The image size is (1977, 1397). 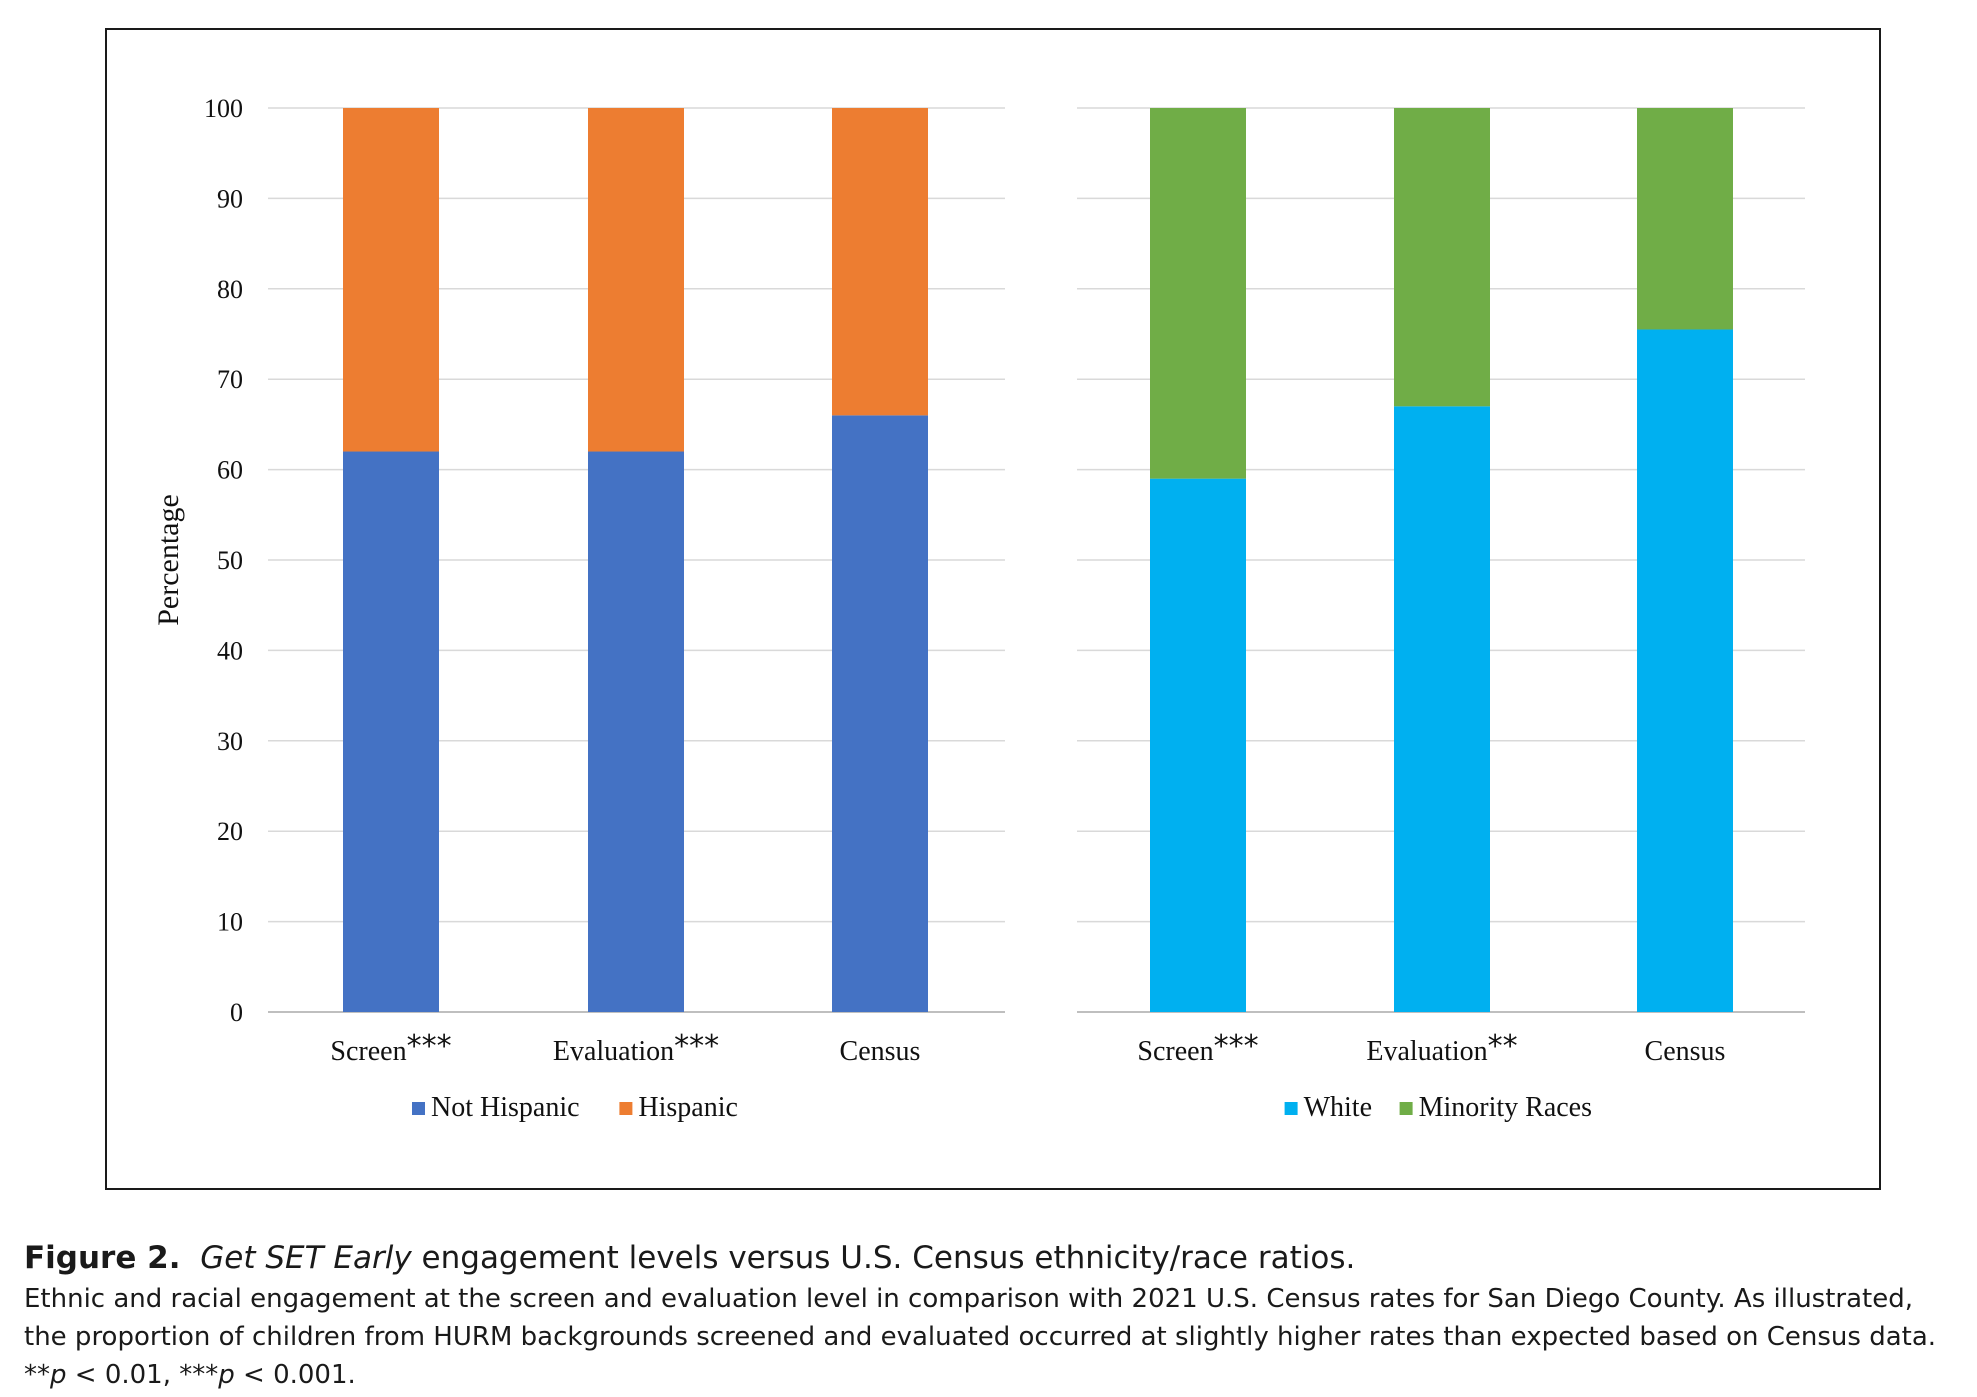 I want to click on legend-label: Hispanic, so click(x=688, y=1107).